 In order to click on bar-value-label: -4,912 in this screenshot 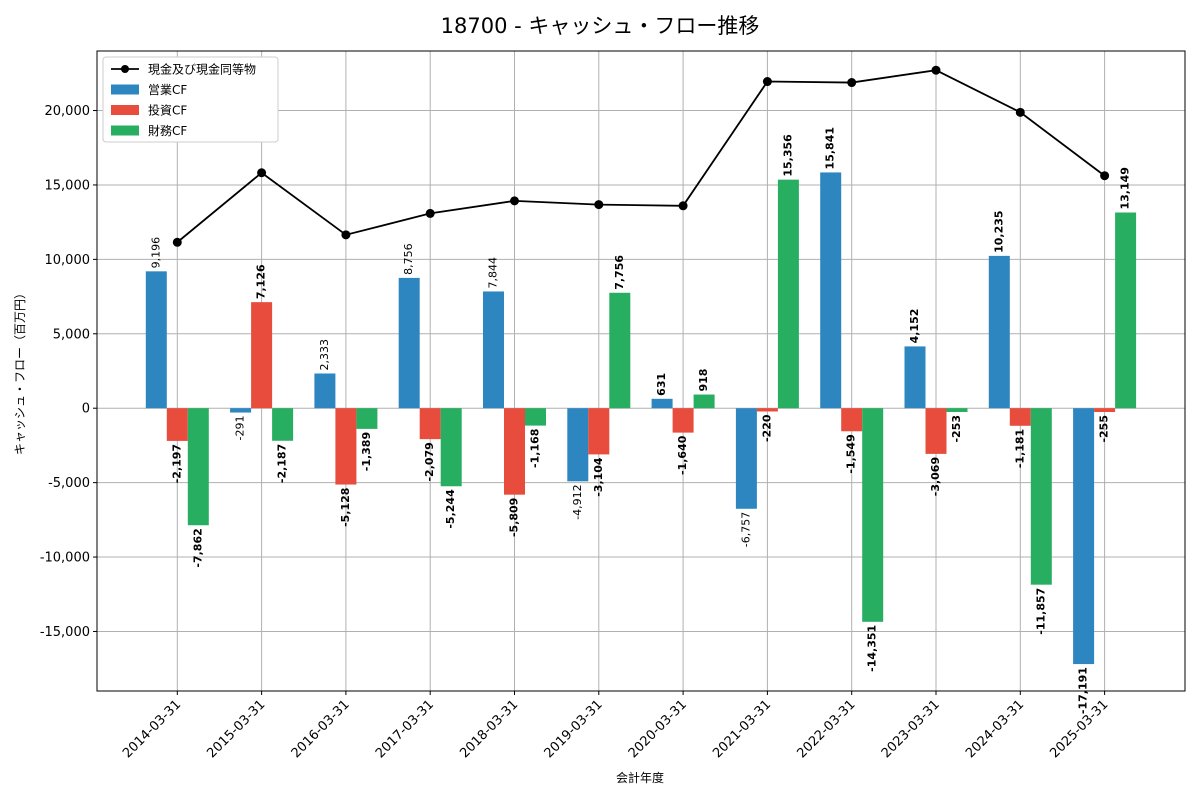, I will do `click(577, 501)`.